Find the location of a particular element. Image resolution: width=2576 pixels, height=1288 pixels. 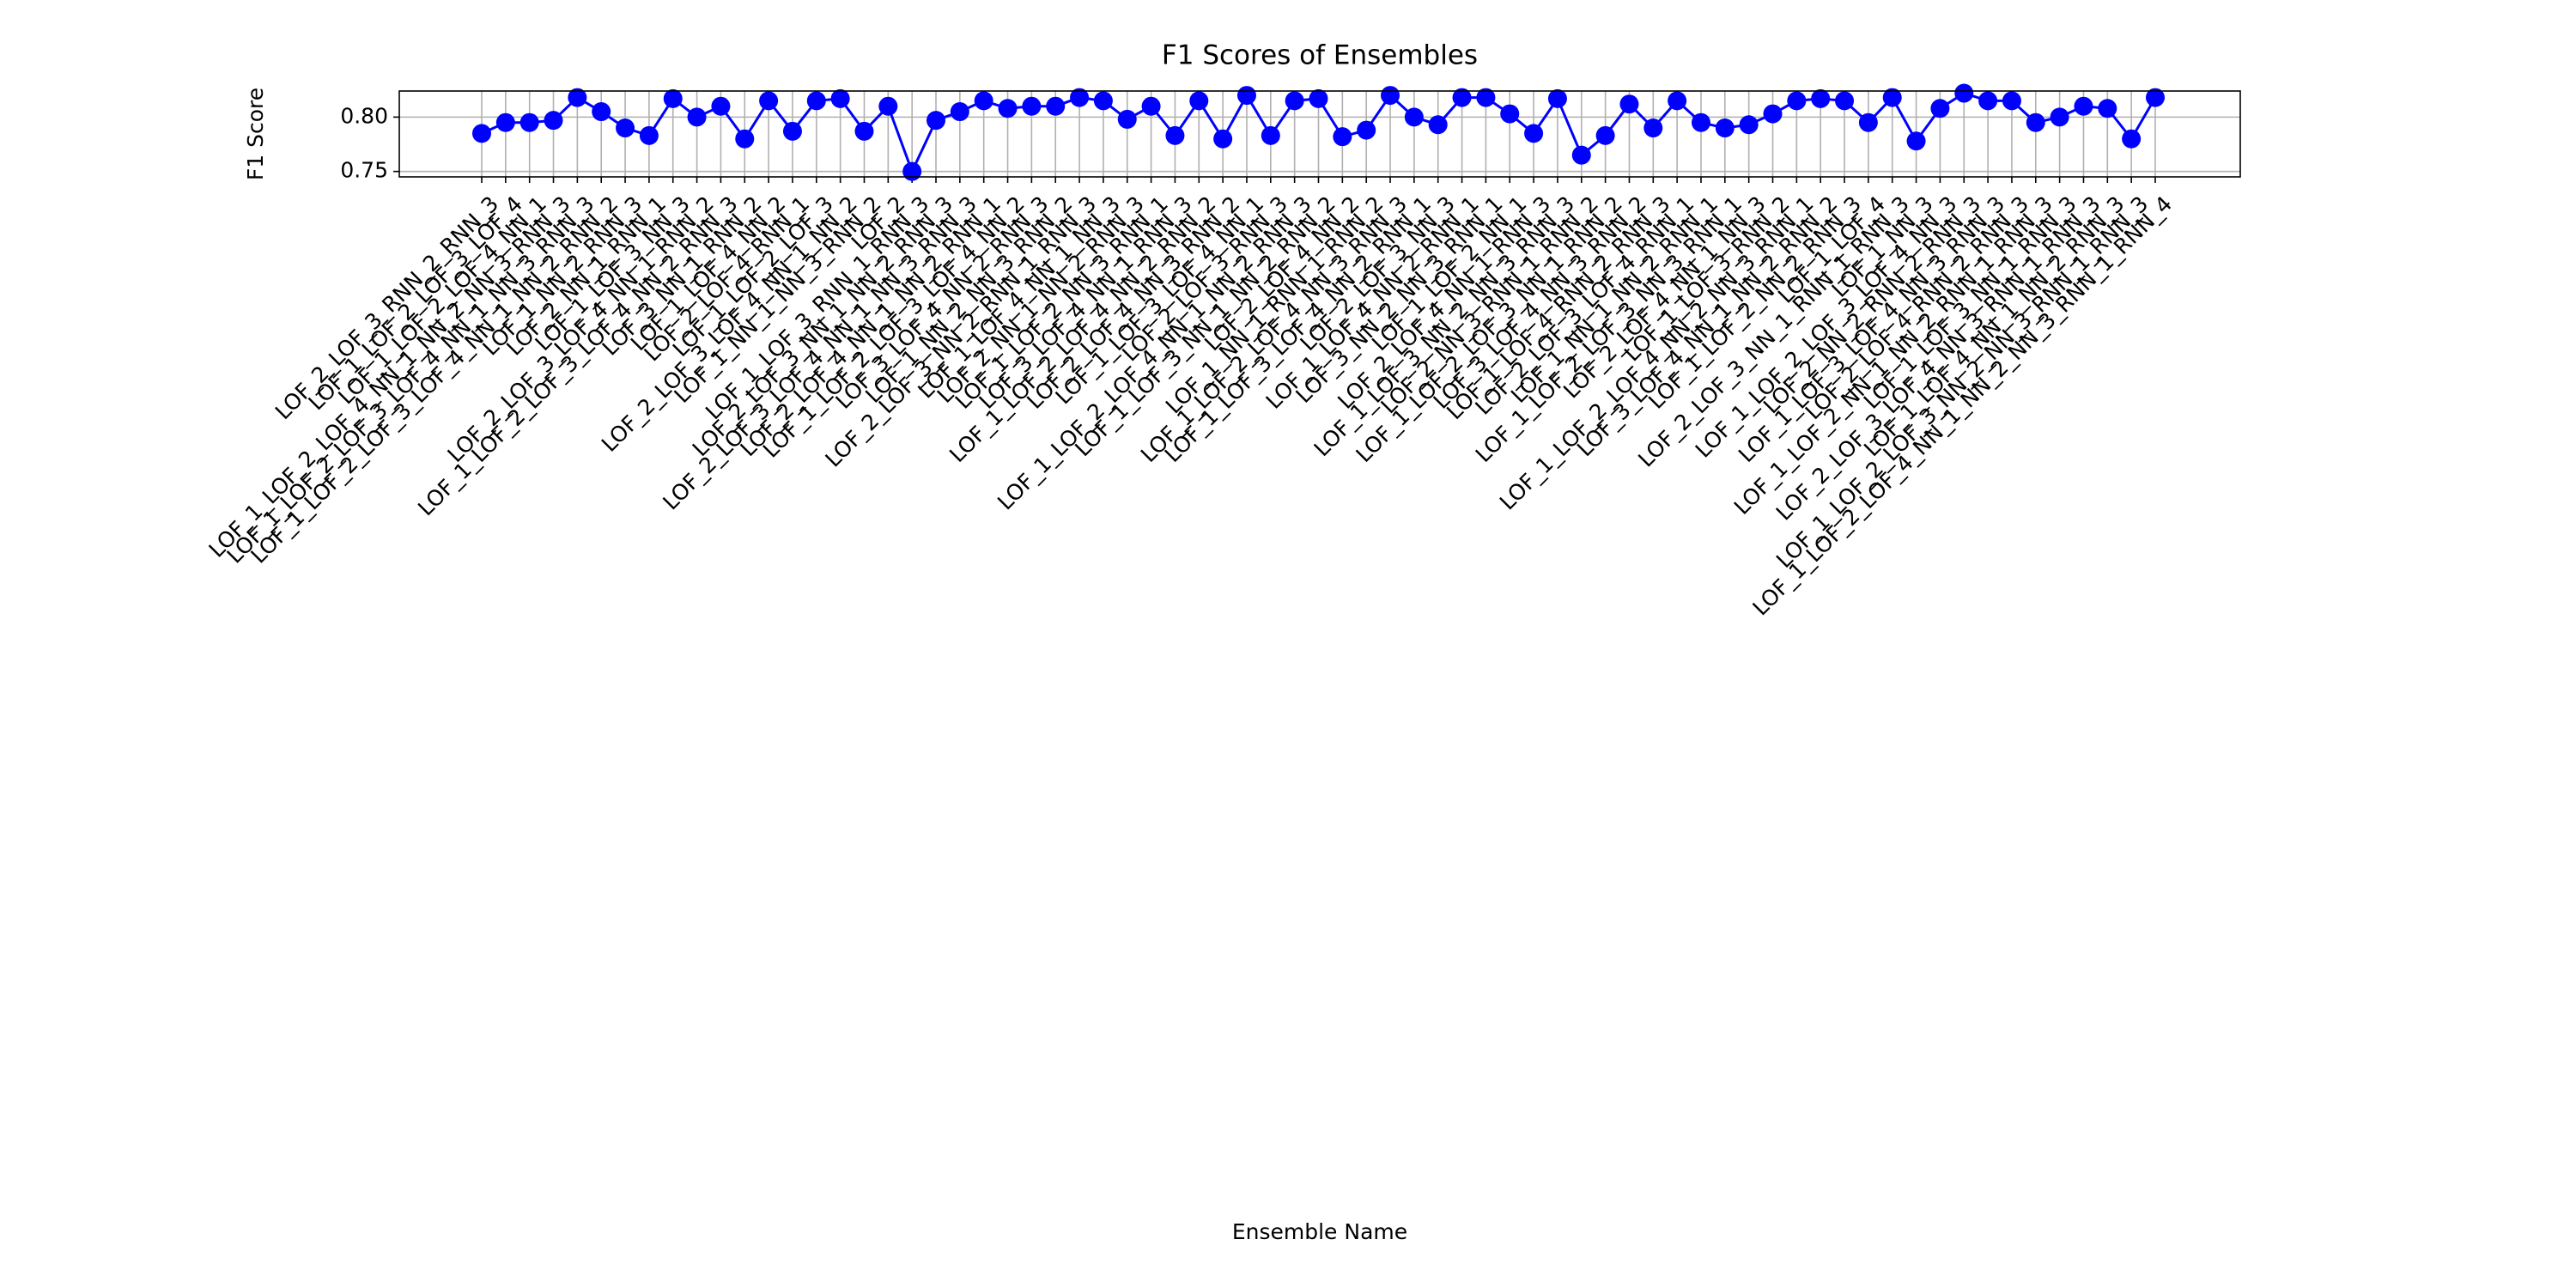

x-axis-label: Ensemble Name is located at coordinates (1319, 1232).